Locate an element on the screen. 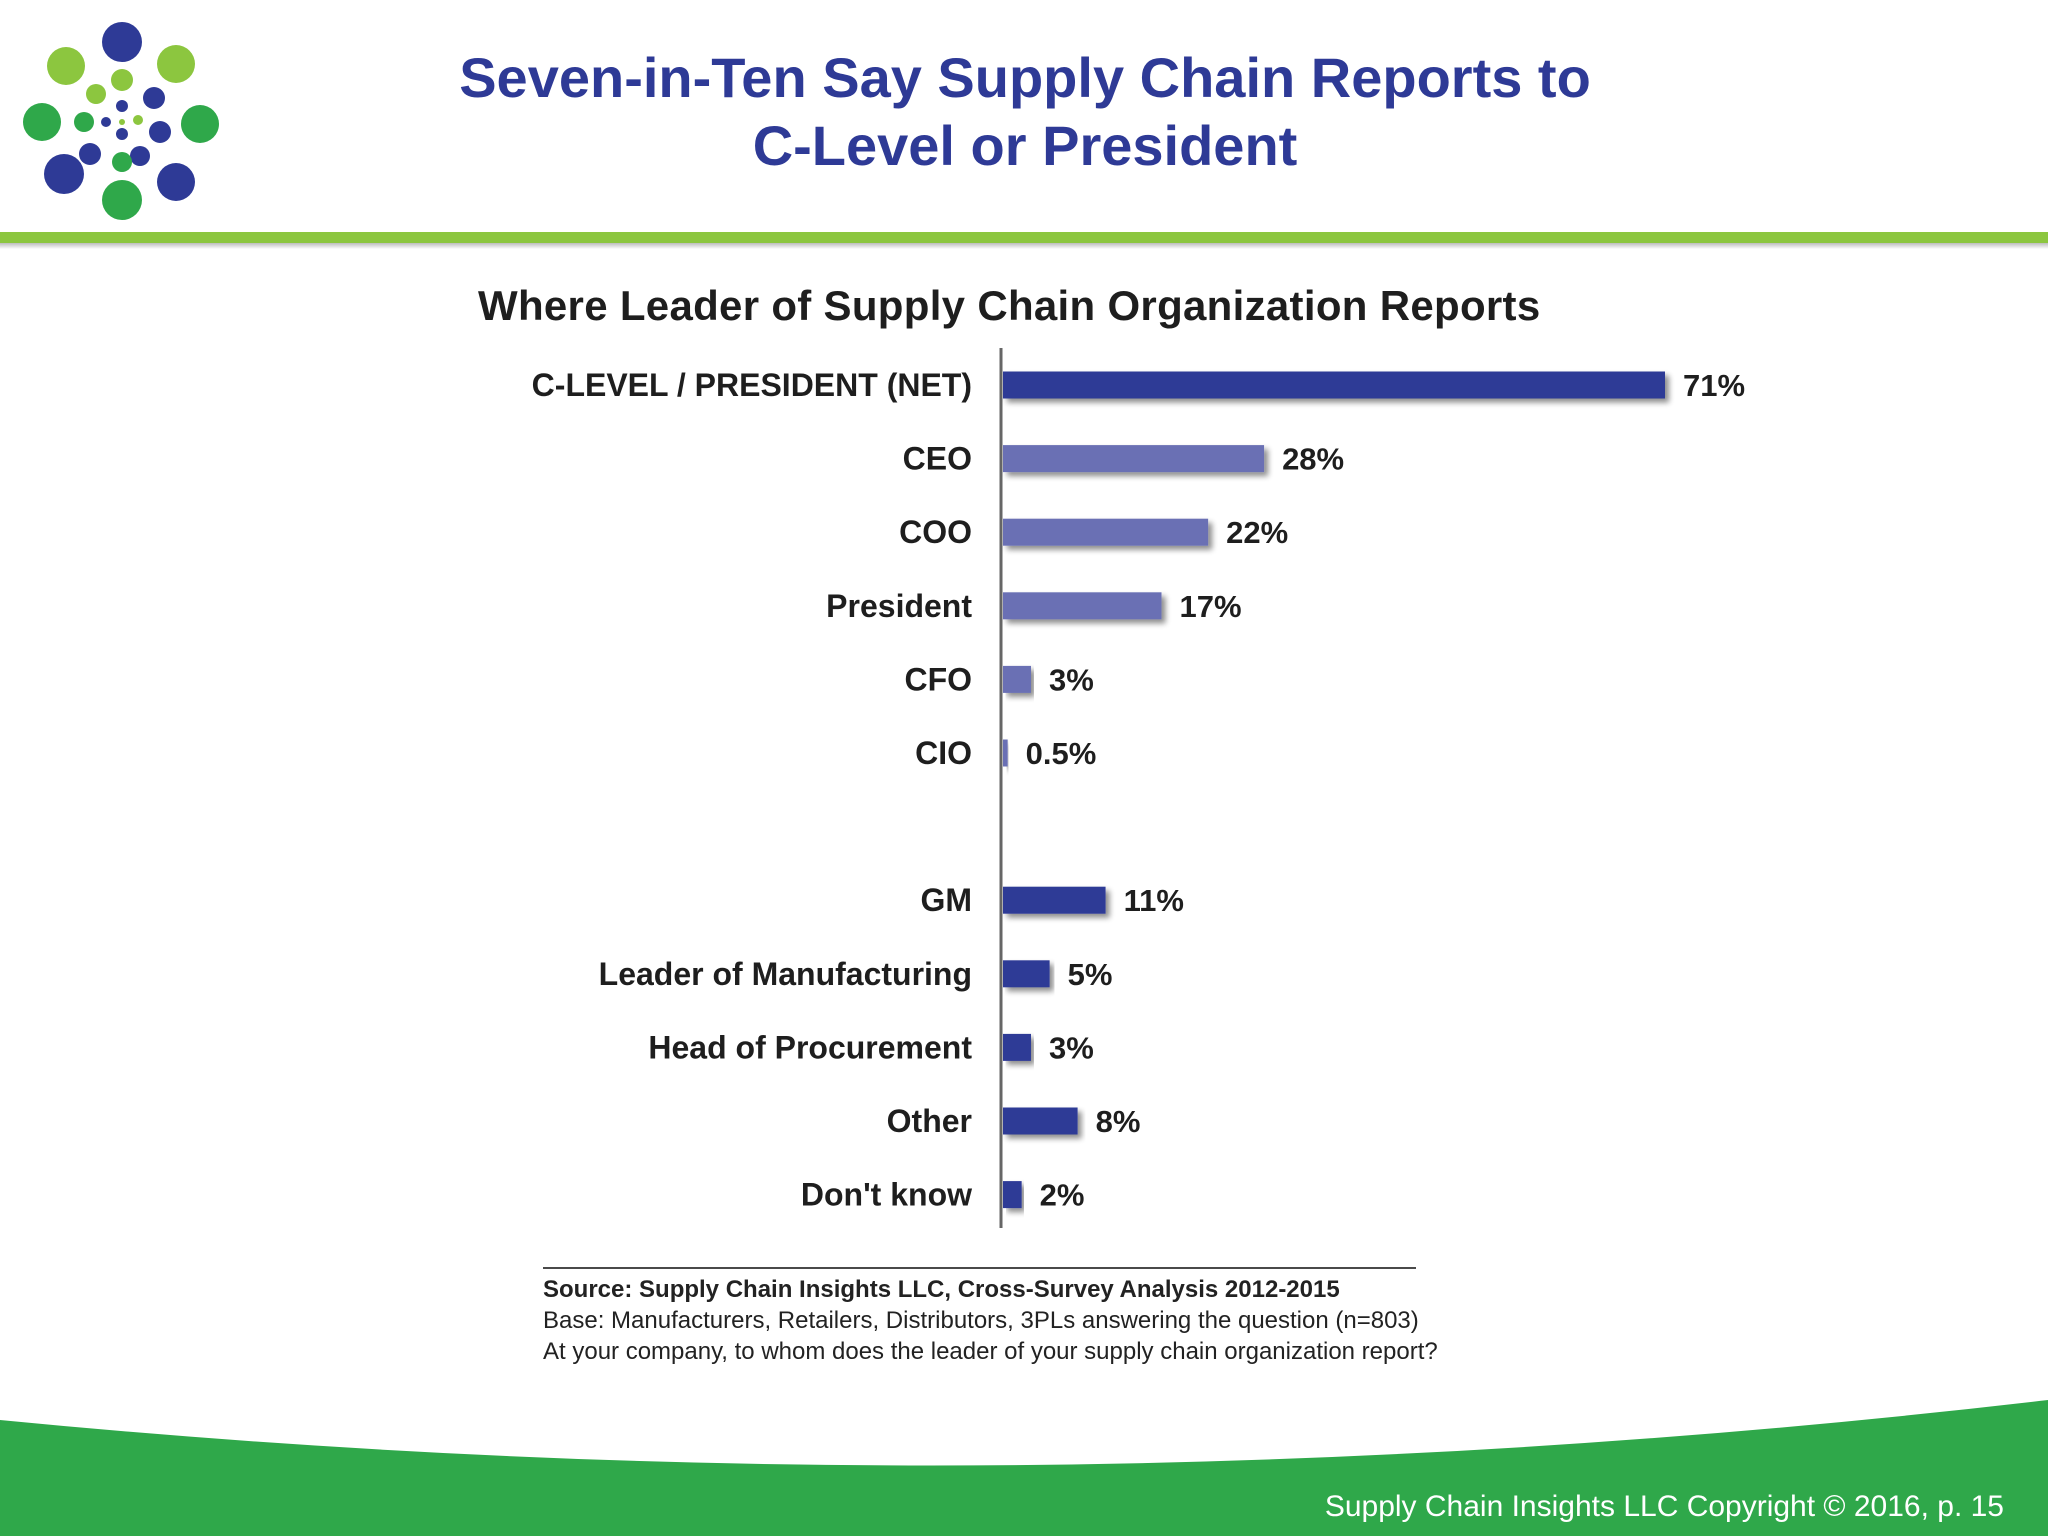 This screenshot has width=2048, height=1536. category-label: President is located at coordinates (899, 606).